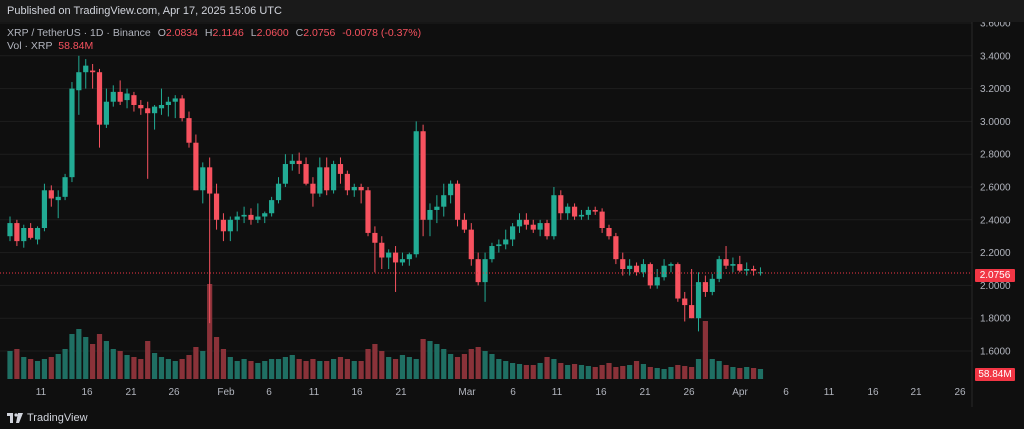  I want to click on symbol-label: XRP / TetherUS · 1D · Binance, so click(79, 33).